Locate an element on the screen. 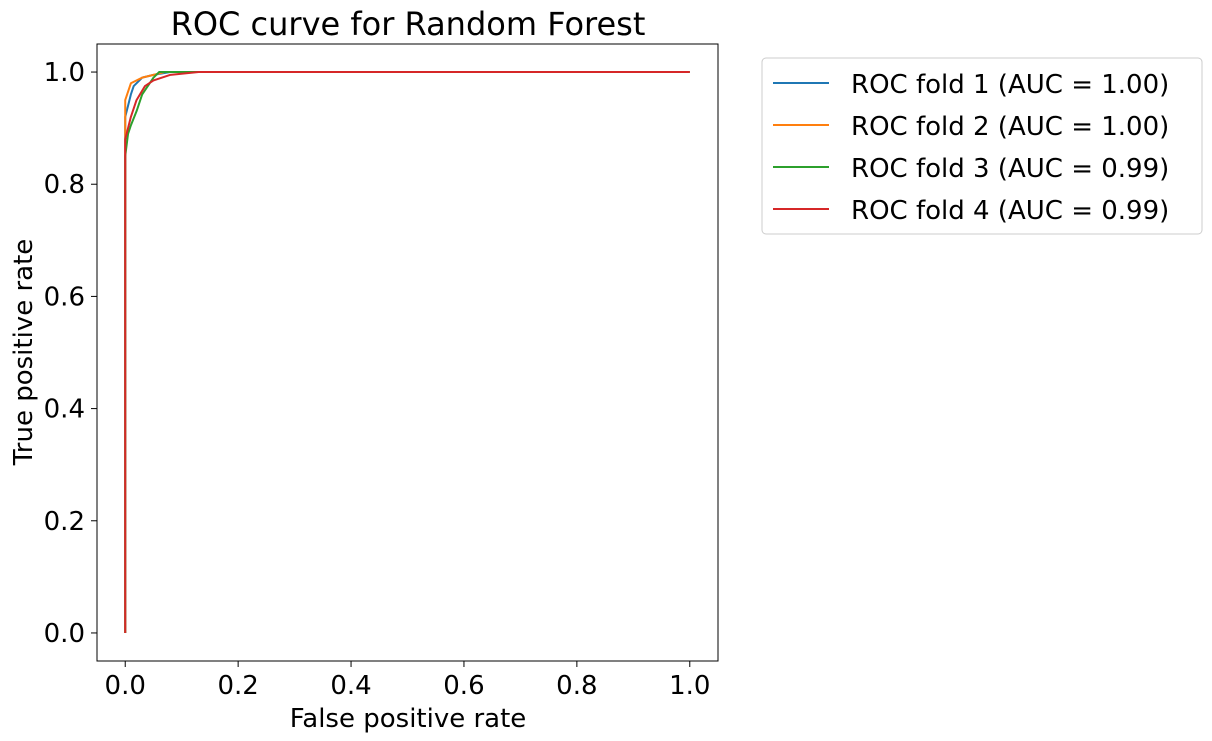  x-axis-label: False positive rate is located at coordinates (408, 719).